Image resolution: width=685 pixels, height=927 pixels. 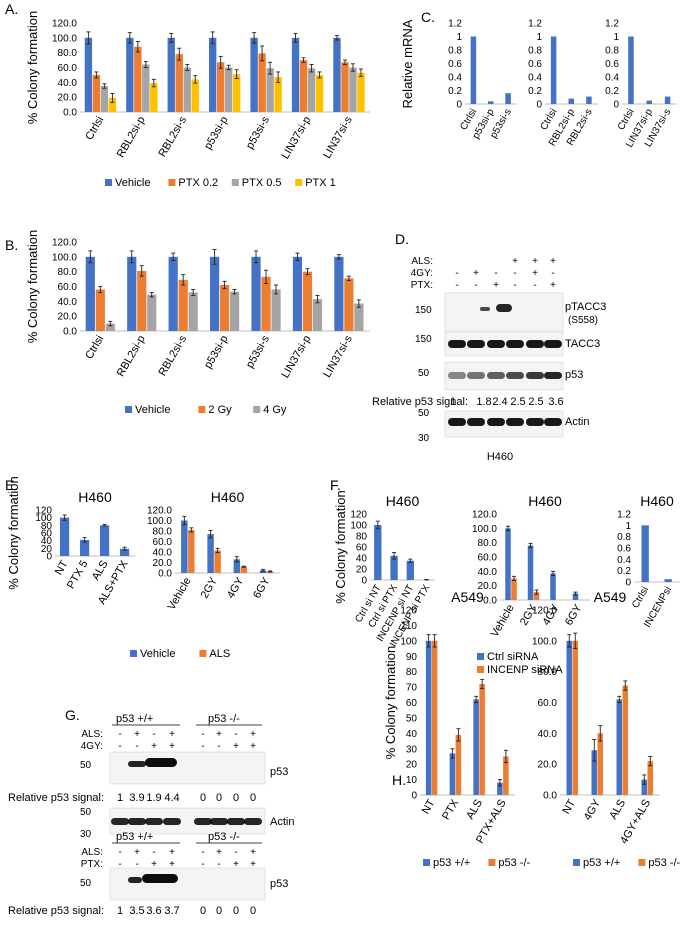 What do you see at coordinates (610, 597) in the screenshot?
I see `chart-title: A549` at bounding box center [610, 597].